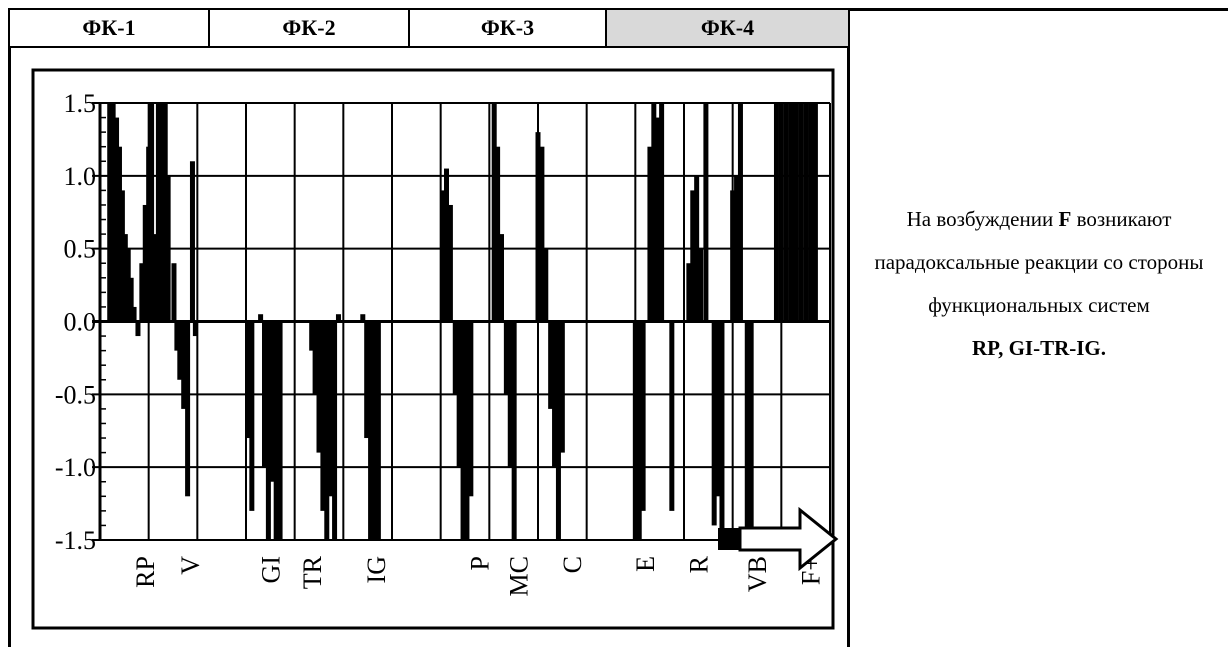 This screenshot has width=1228, height=647. Describe the element at coordinates (729, 539) in the screenshot. I see `arrow-tail` at that location.